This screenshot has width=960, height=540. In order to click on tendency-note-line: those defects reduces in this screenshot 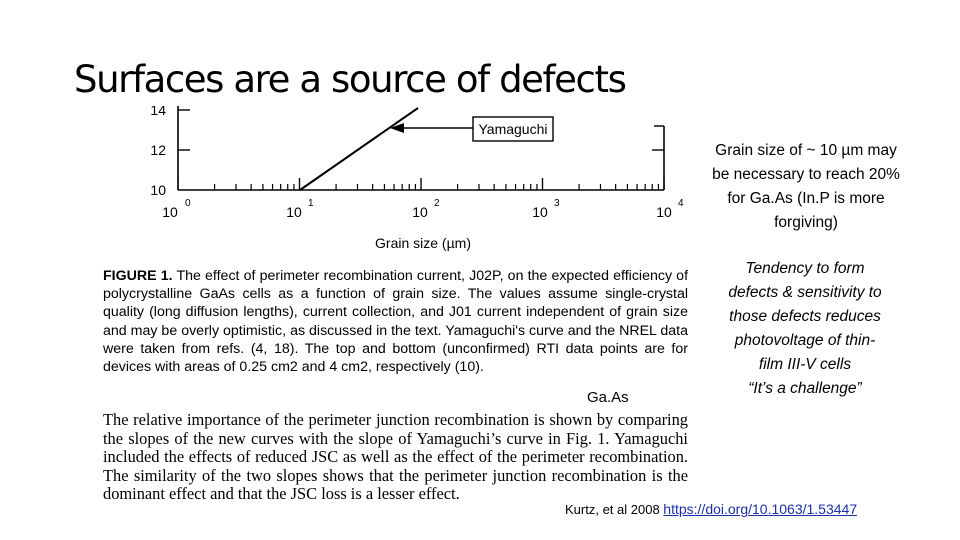, I will do `click(805, 316)`.